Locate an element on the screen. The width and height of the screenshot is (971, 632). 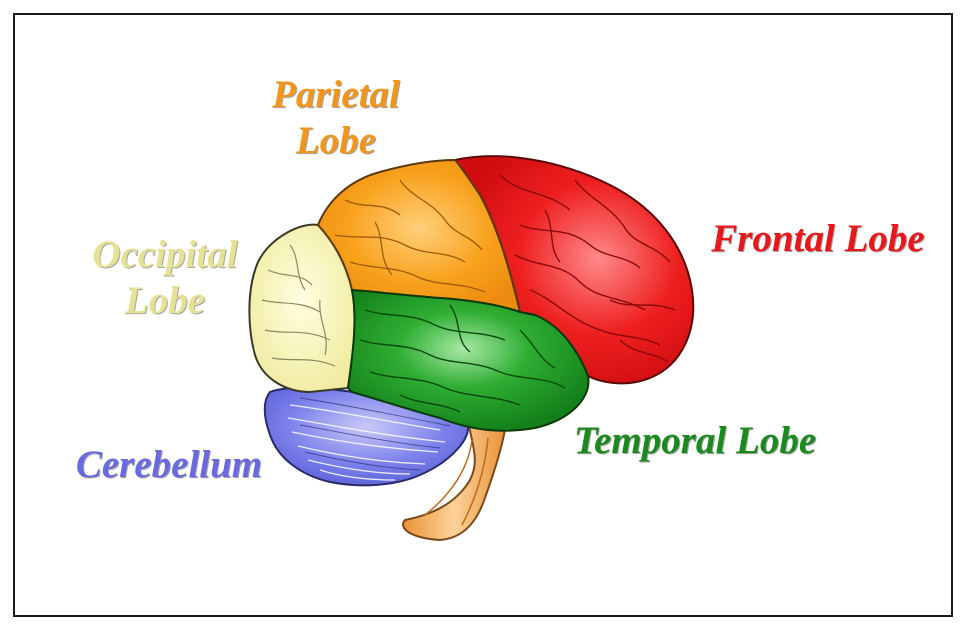
occipital-lobe is located at coordinates (302, 308).